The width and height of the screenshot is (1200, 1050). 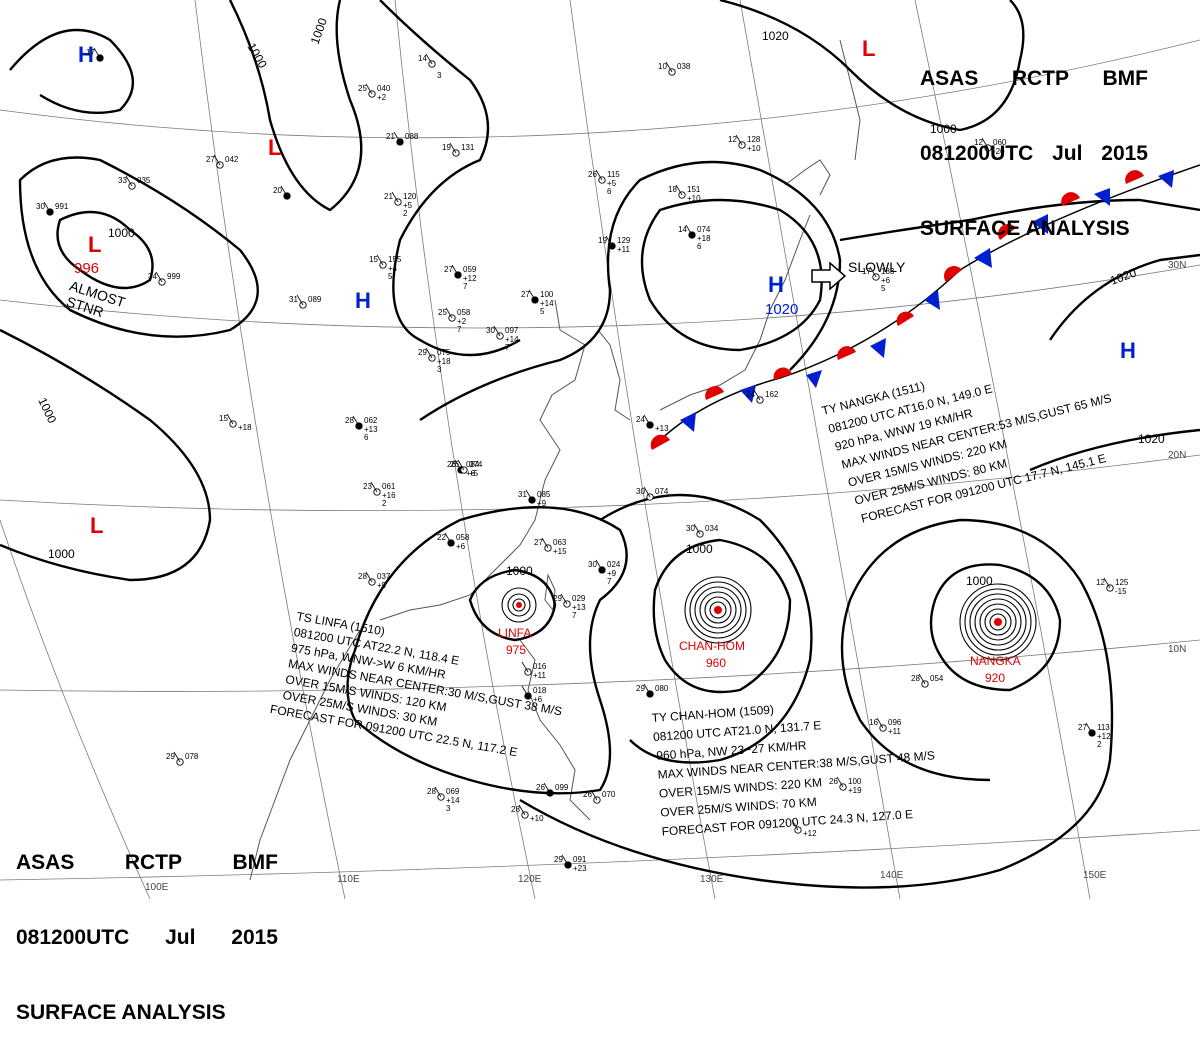 I want to click on station-dewpoint-depression: 6, so click(x=366, y=437).